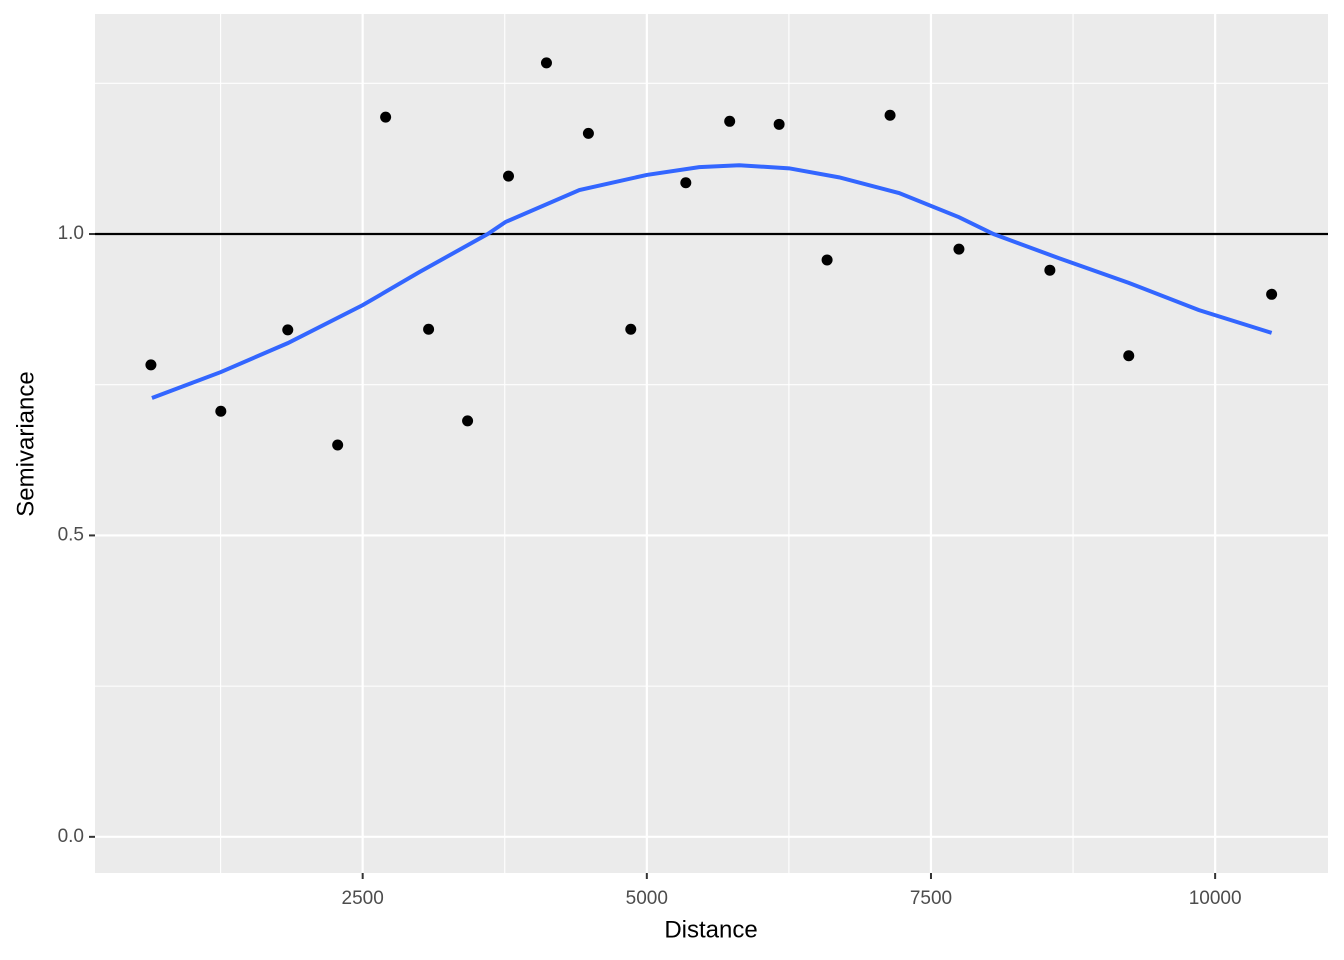  Describe the element at coordinates (25, 443) in the screenshot. I see `y-axis-title: Semivariance` at that location.